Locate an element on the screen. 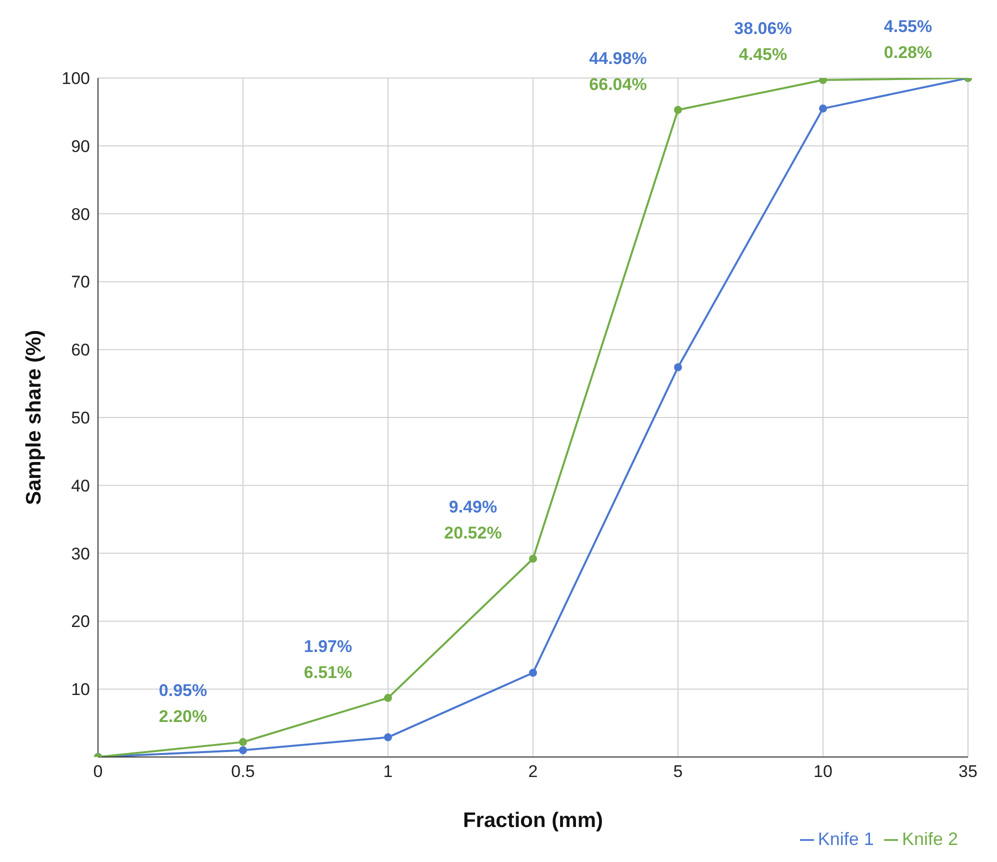 The image size is (997, 862). y-tick-label: 30 is located at coordinates (80, 554).